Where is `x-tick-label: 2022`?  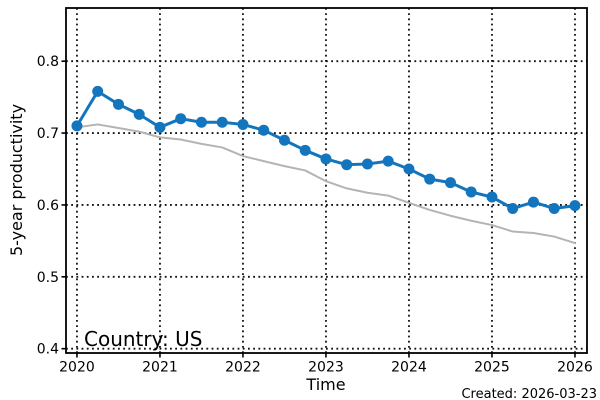
x-tick-label: 2022 is located at coordinates (243, 368).